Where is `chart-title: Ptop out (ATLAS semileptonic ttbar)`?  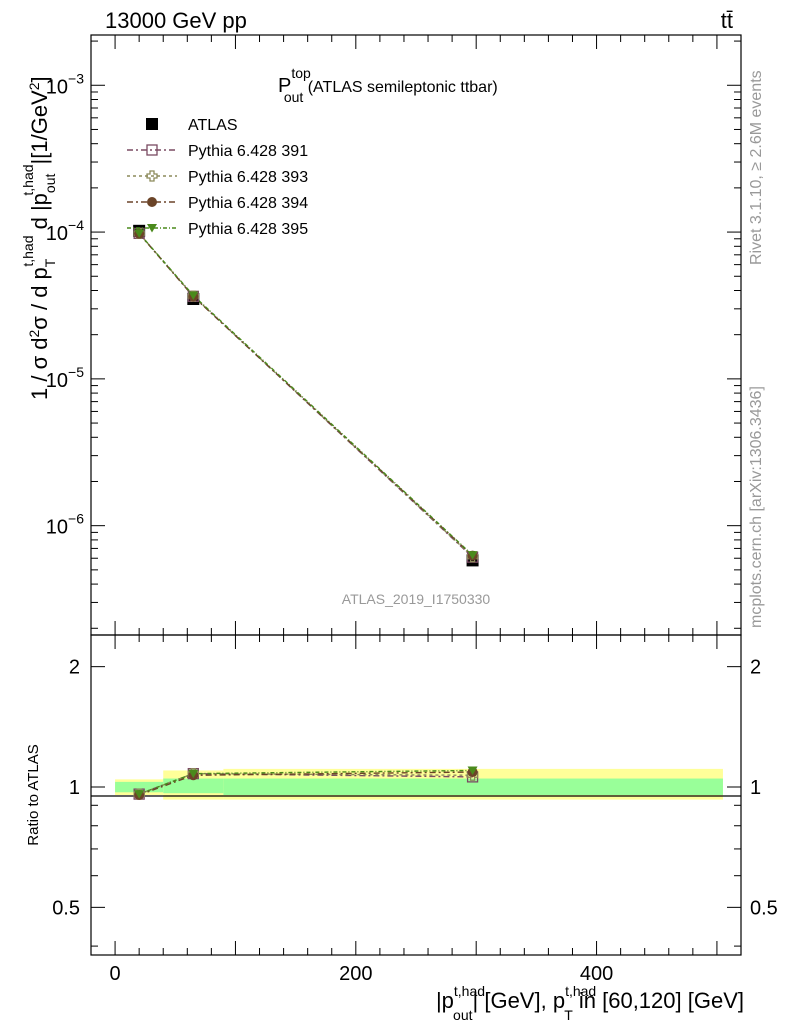
chart-title: Ptop out (ATLAS semileptonic ttbar) is located at coordinates (388, 85).